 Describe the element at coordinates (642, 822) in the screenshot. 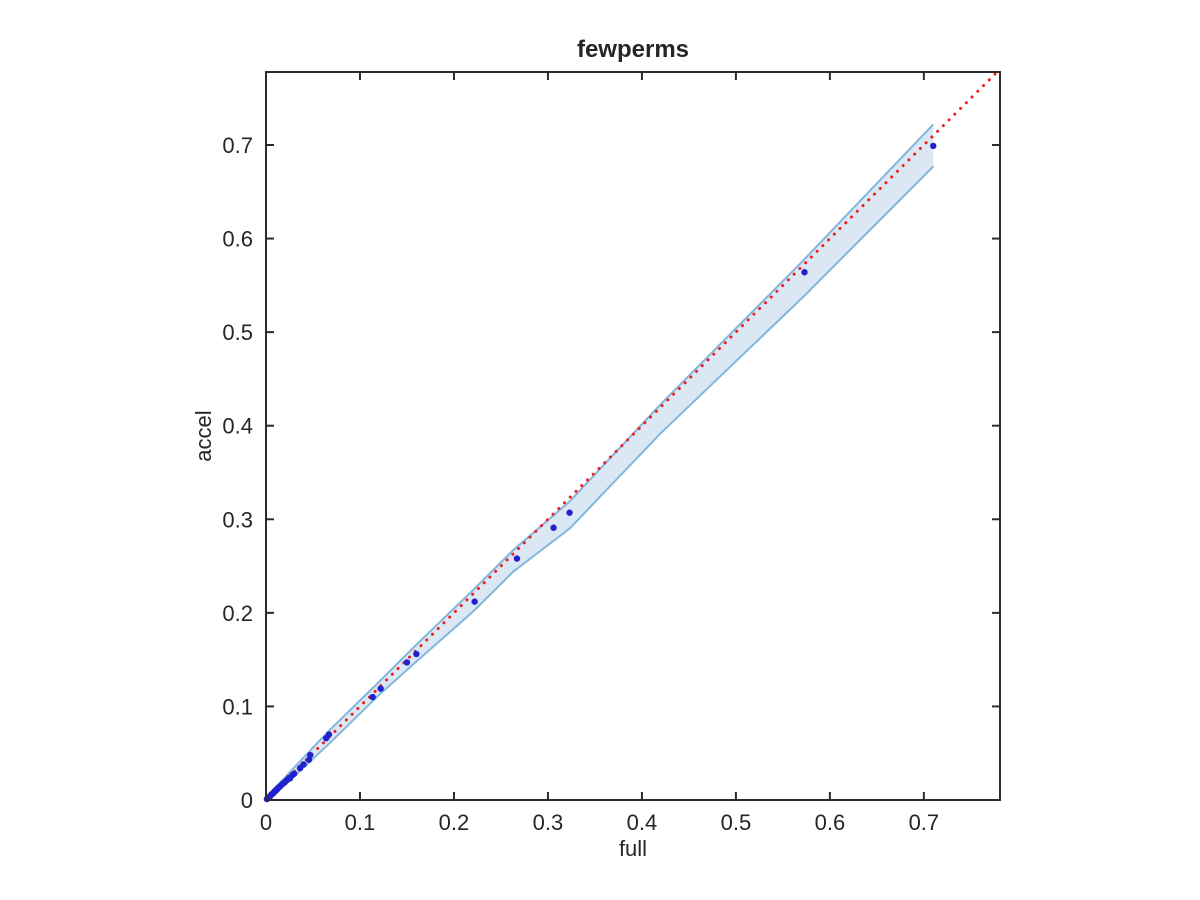

I see `x-tick-label: 0.4` at that location.